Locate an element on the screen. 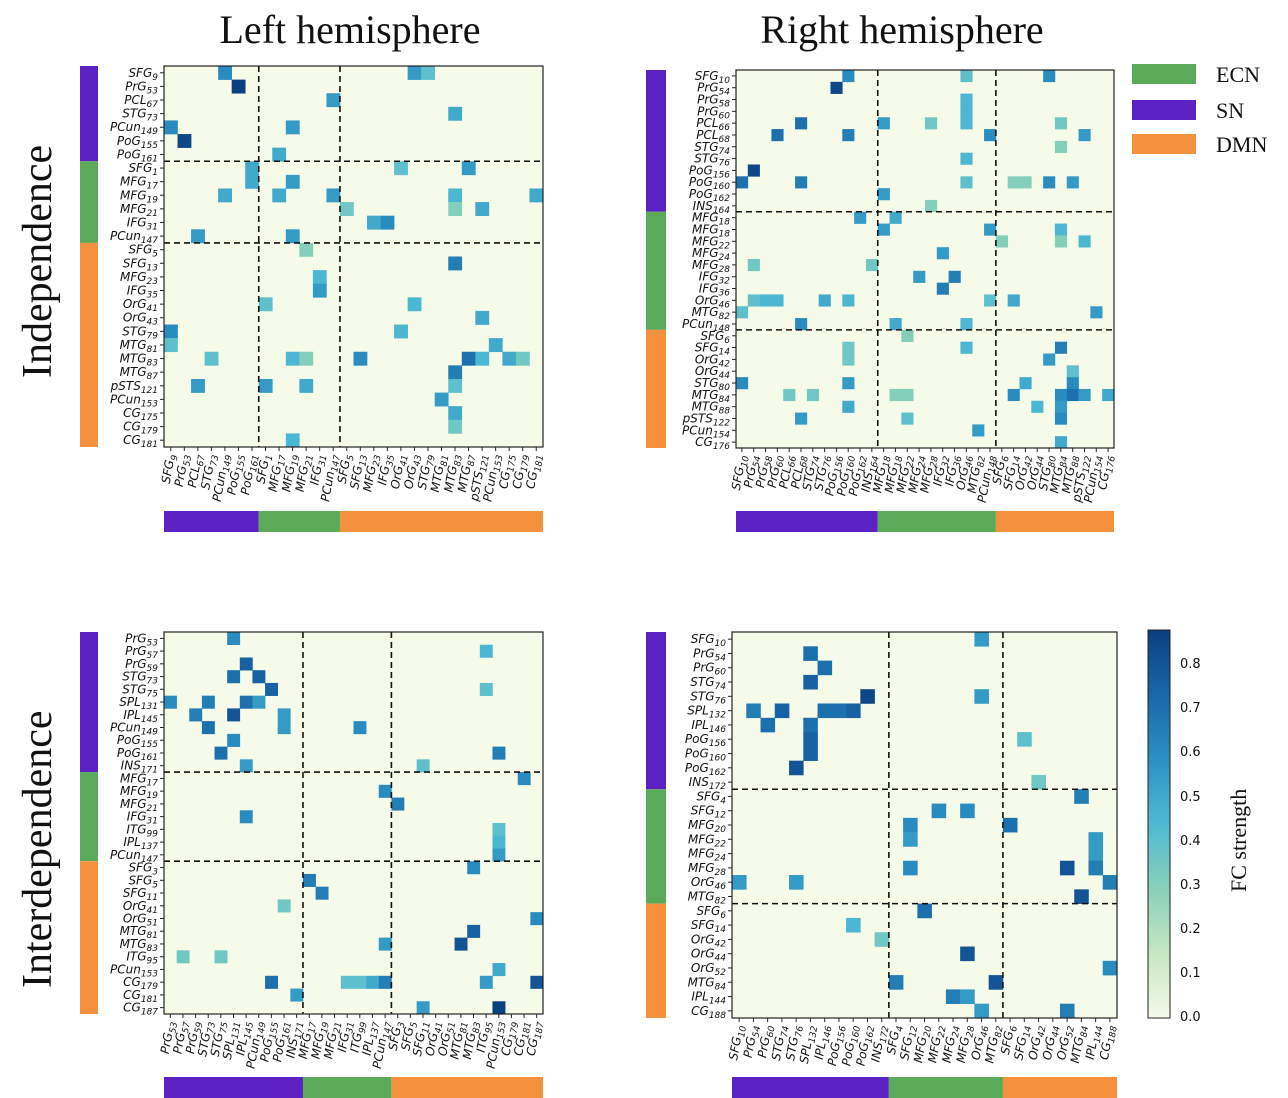  axis-tick-label: MFG28 is located at coordinates (965, 1044).